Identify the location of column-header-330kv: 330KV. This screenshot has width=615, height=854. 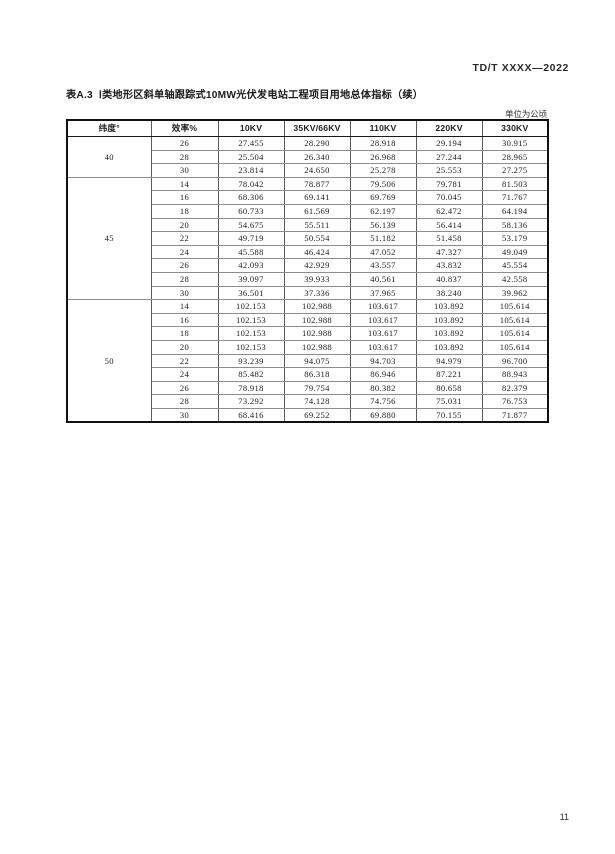
(515, 128).